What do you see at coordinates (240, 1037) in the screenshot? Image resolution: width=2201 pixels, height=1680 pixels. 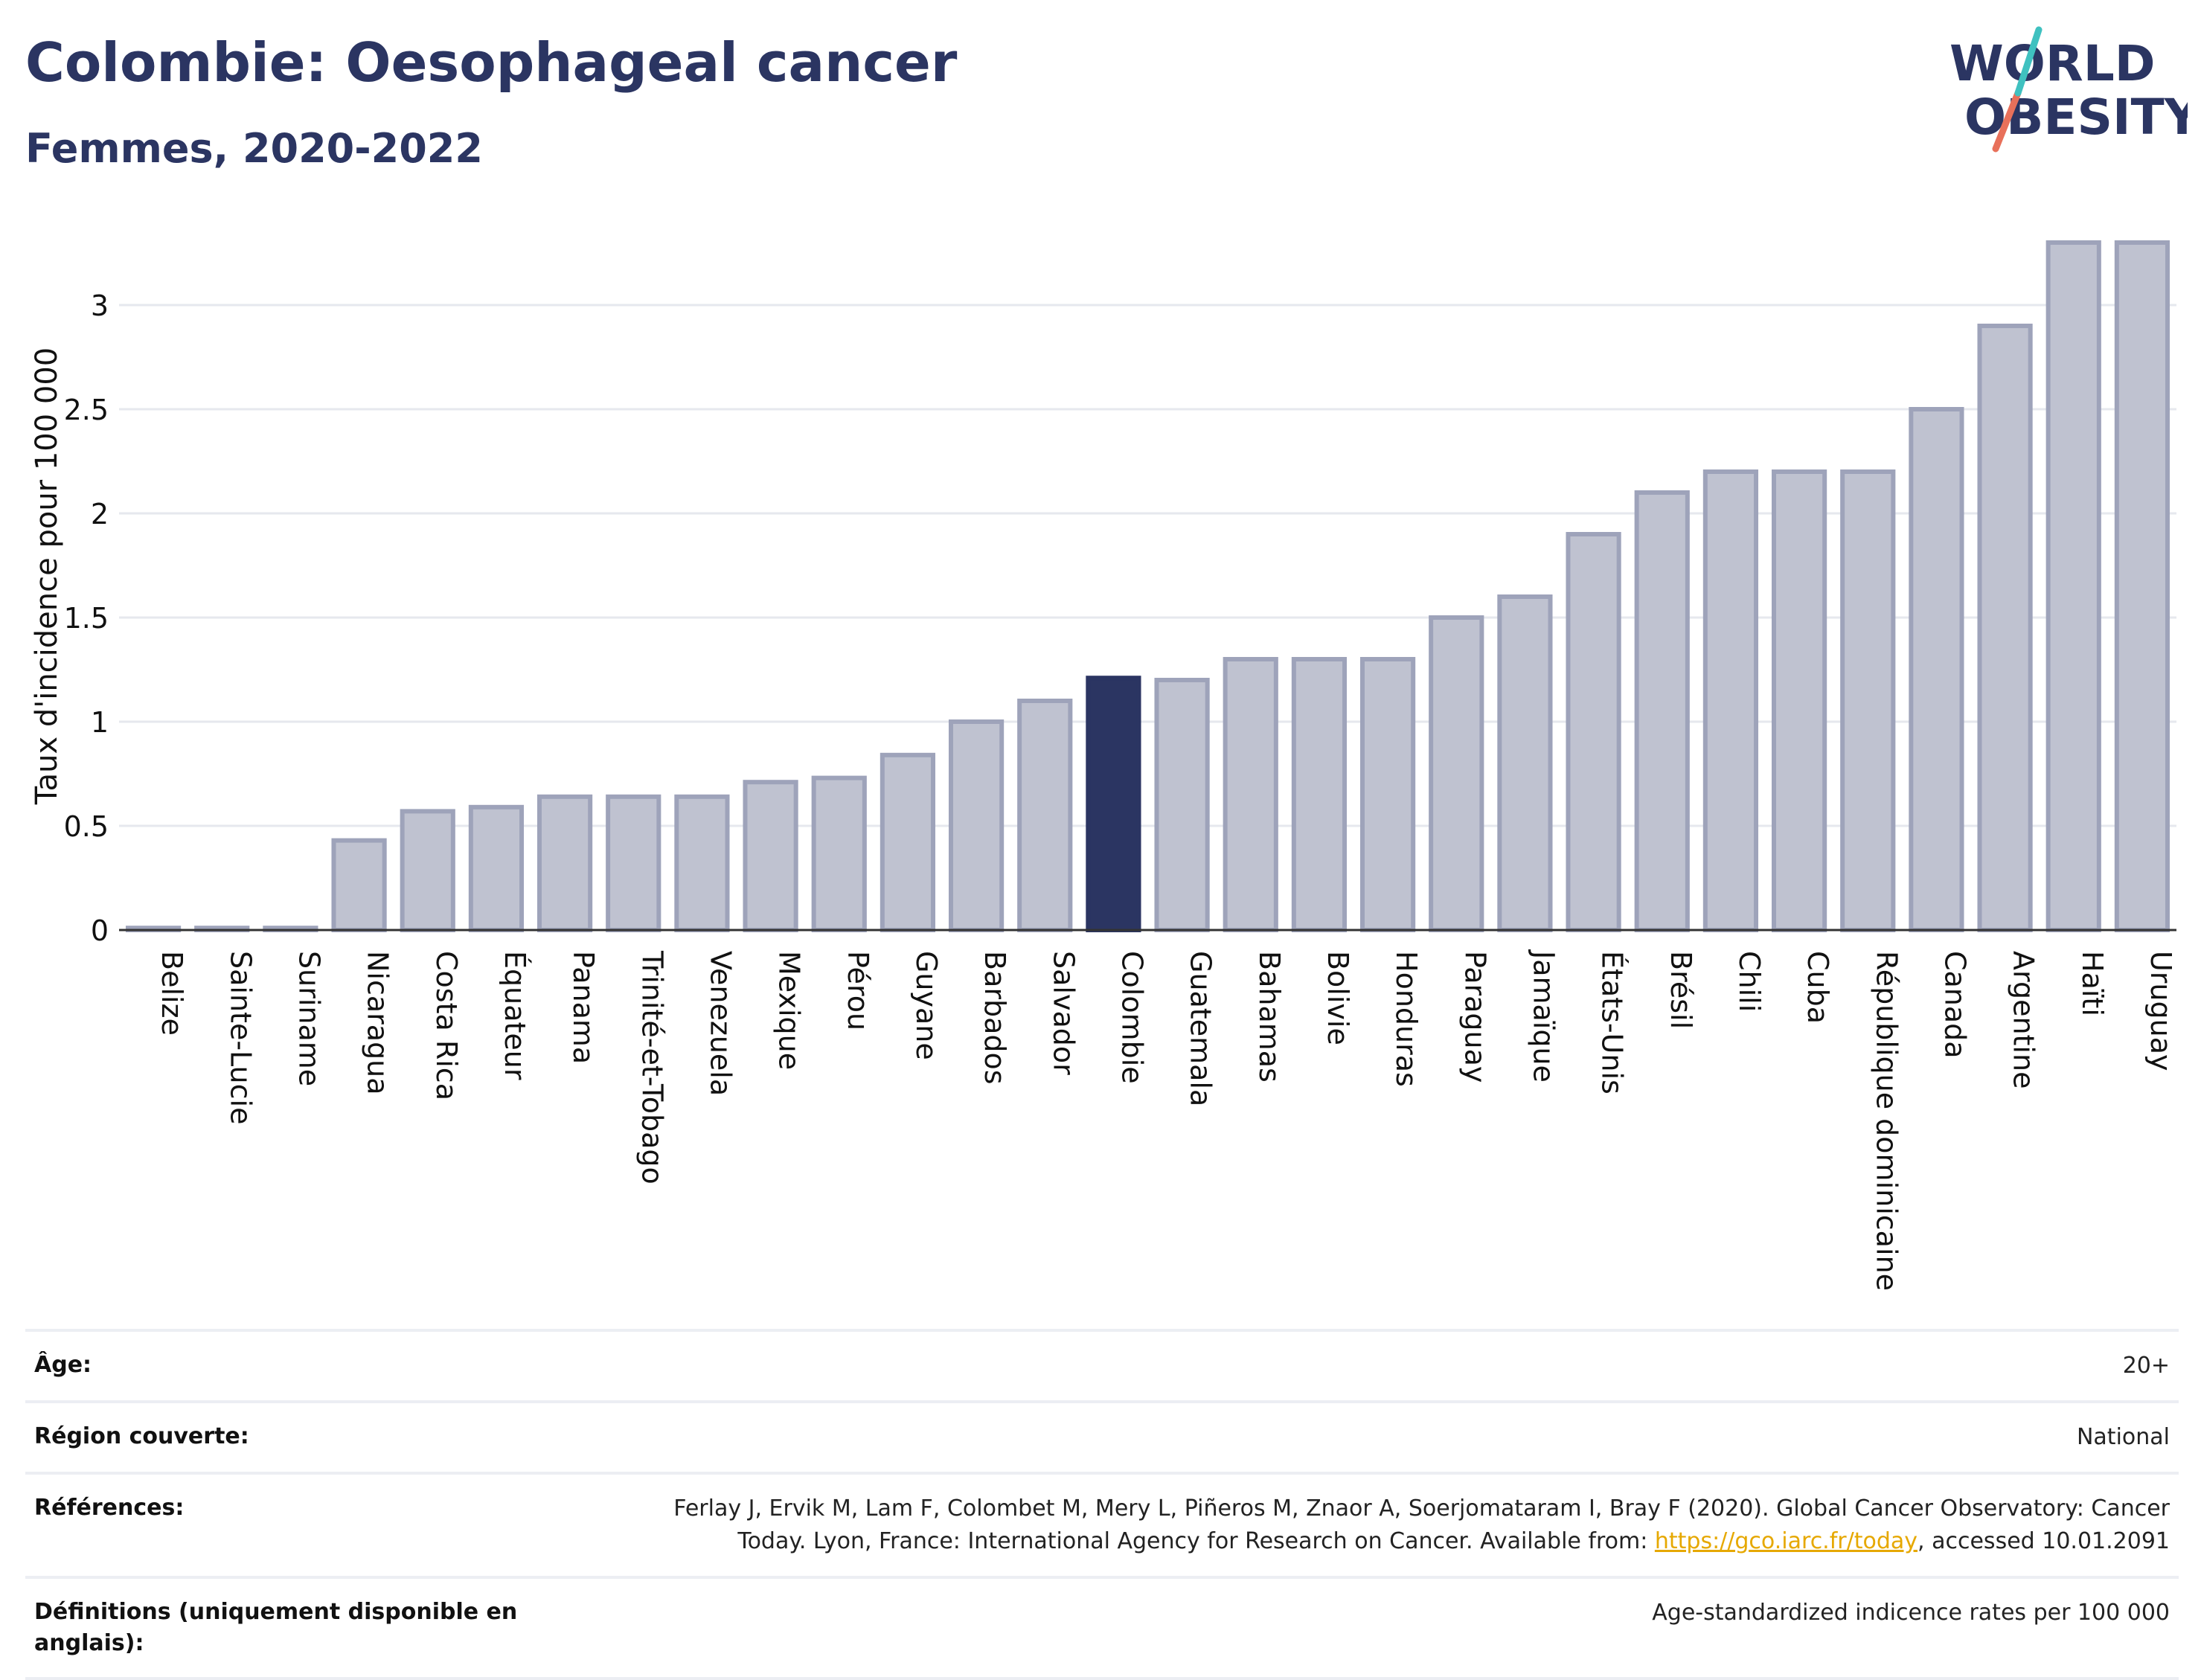 I see `x-tick-label: Sainte-Lucie` at bounding box center [240, 1037].